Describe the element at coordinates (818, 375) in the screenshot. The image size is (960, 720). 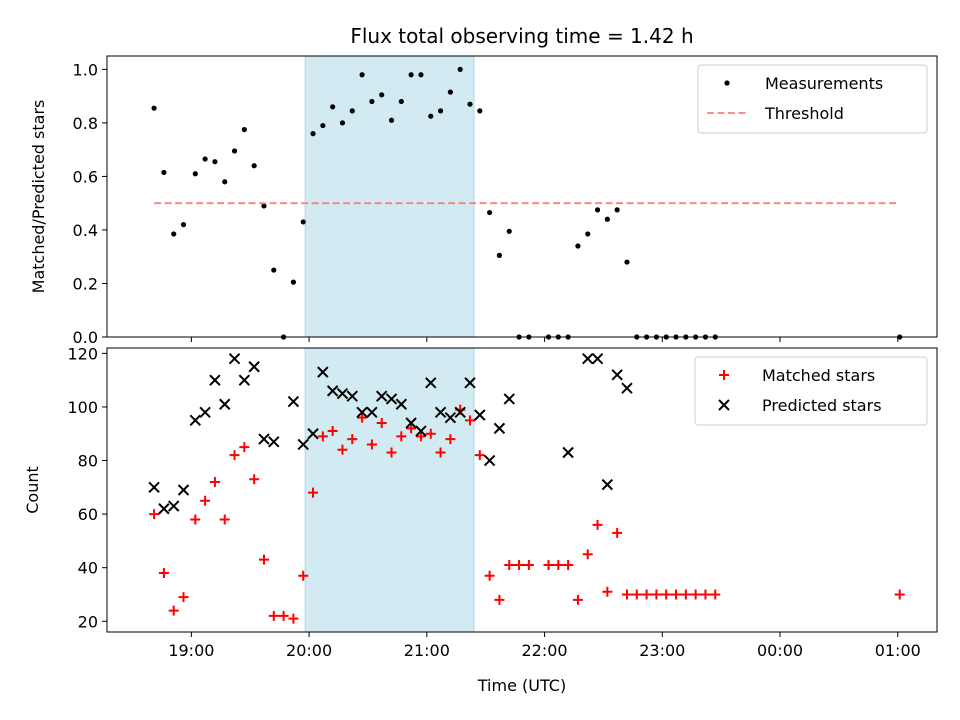
I see `legend-label: Matched stars` at that location.